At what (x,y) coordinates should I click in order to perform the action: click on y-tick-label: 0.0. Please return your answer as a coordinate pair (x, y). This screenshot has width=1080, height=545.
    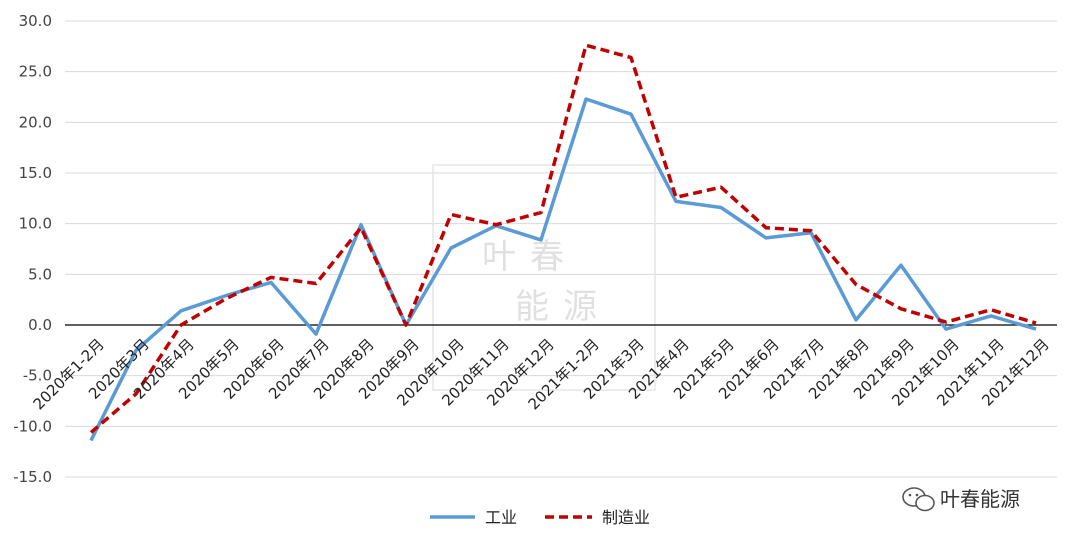
    Looking at the image, I should click on (40, 325).